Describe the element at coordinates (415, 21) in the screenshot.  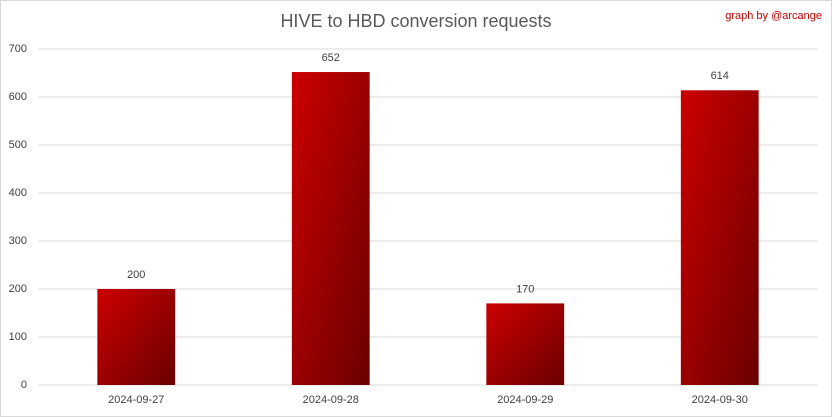
I see `chart-title: HIVE to HBD conversion requests` at that location.